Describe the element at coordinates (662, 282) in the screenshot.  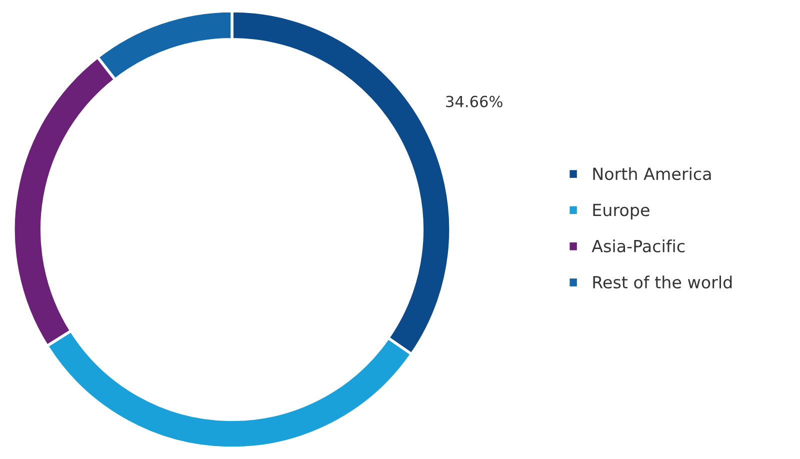
I see `legend-label: Rest of the world` at that location.